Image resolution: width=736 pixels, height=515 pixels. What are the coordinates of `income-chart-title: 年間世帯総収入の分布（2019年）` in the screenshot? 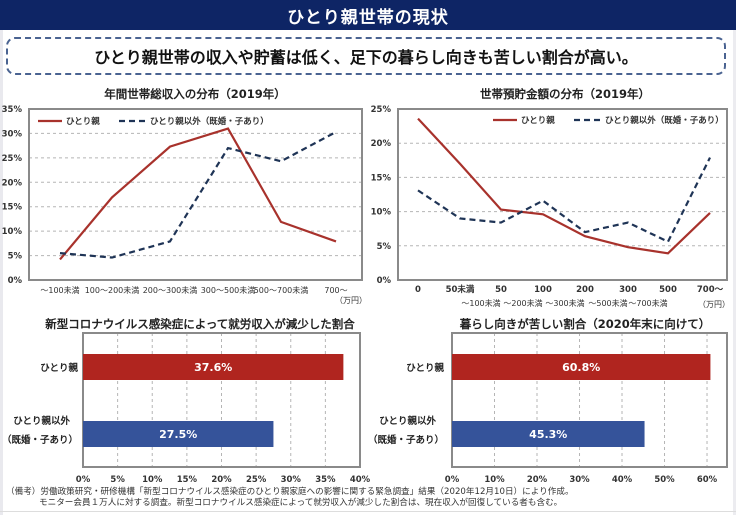 It's located at (195, 94).